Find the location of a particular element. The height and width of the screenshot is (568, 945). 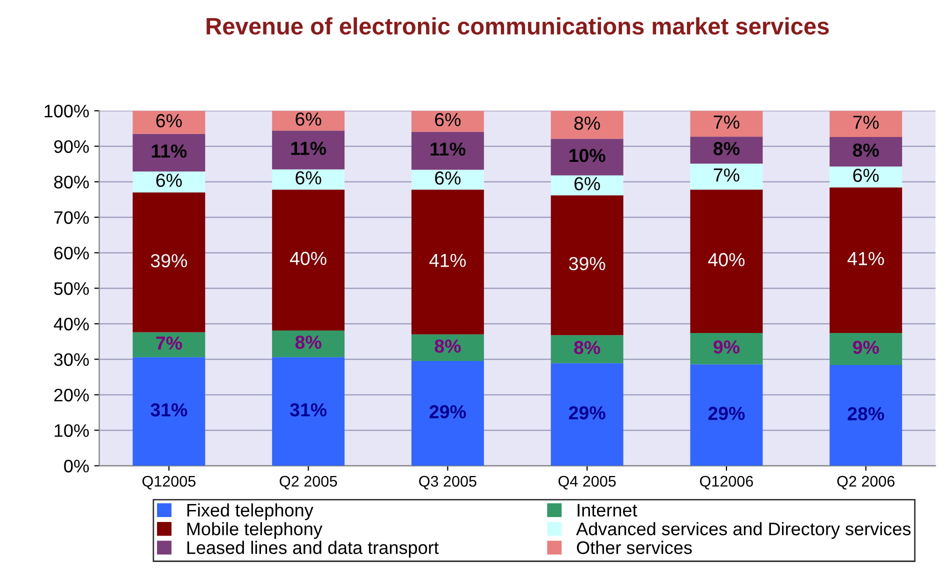

legend-label: Internet is located at coordinates (608, 510).